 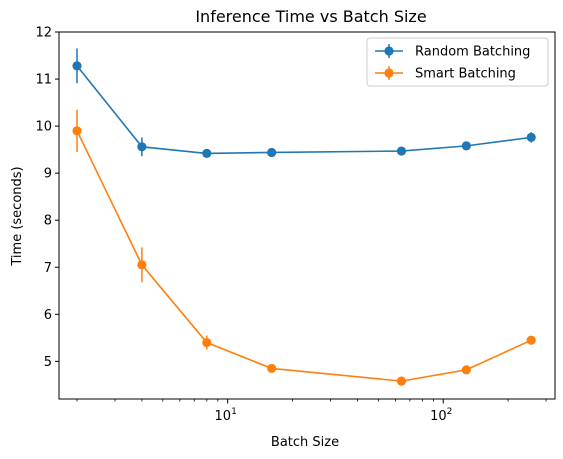 I want to click on legend-item: Random Batching, so click(x=452, y=52).